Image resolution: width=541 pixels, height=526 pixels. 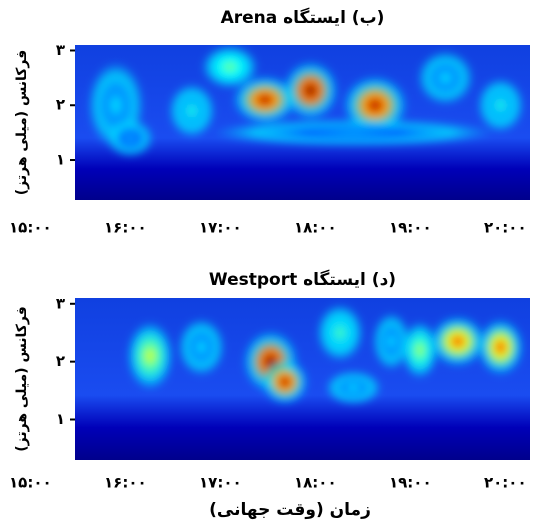 What do you see at coordinates (303, 17) in the screenshot?
I see `chart-title: (ب) ایستگاه Arena` at bounding box center [303, 17].